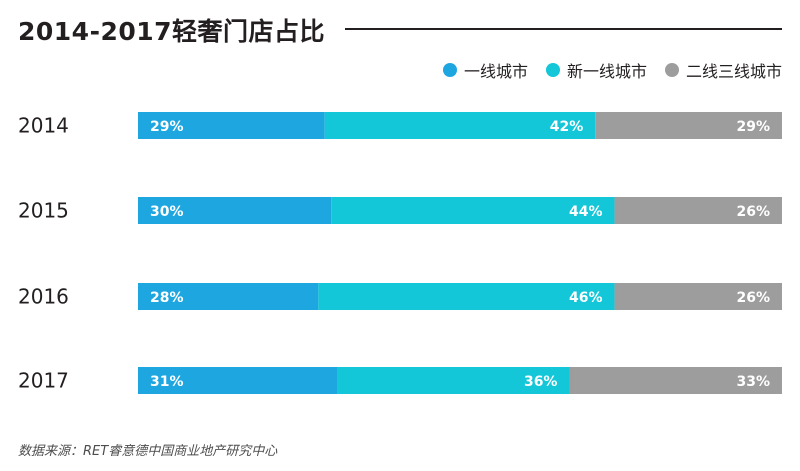  What do you see at coordinates (753, 382) in the screenshot?
I see `data-label-tier2-3-2017: 33%` at bounding box center [753, 382].